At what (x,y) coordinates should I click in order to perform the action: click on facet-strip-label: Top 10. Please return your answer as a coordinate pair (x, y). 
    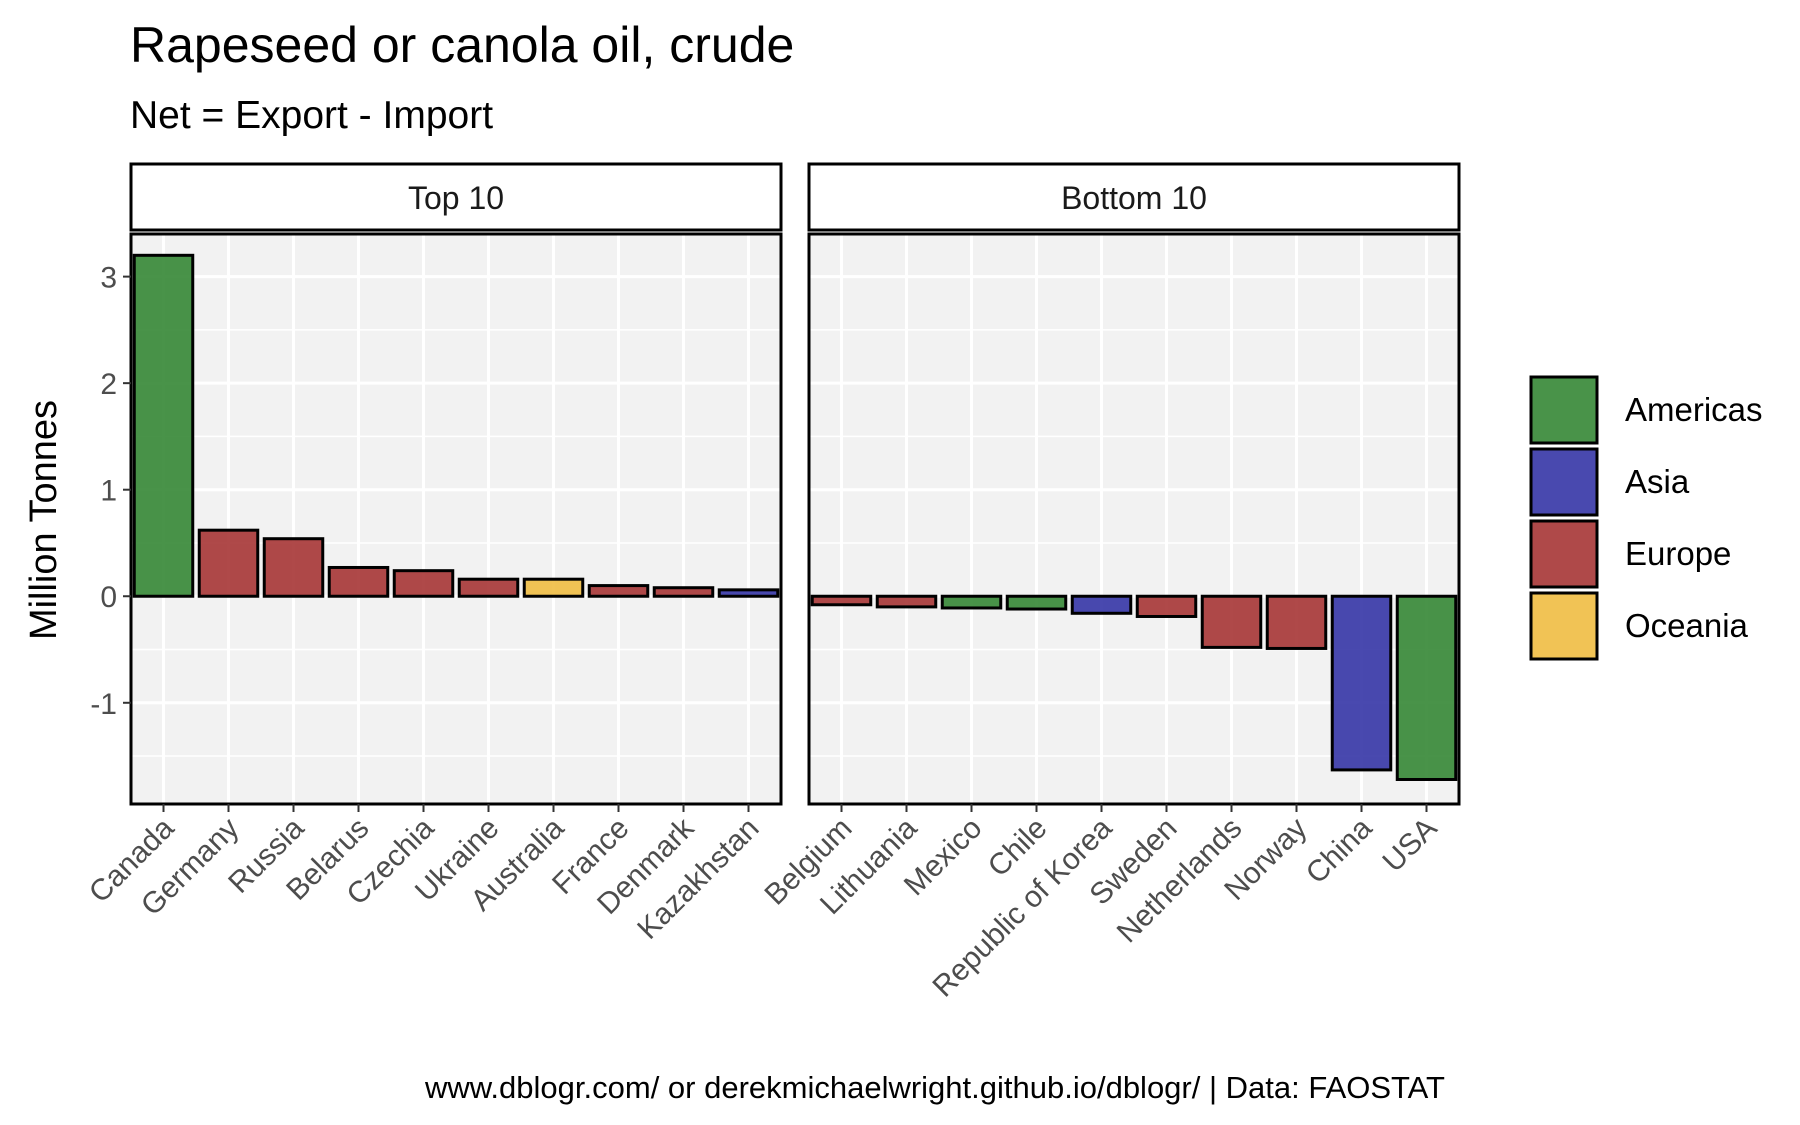
    Looking at the image, I should click on (456, 198).